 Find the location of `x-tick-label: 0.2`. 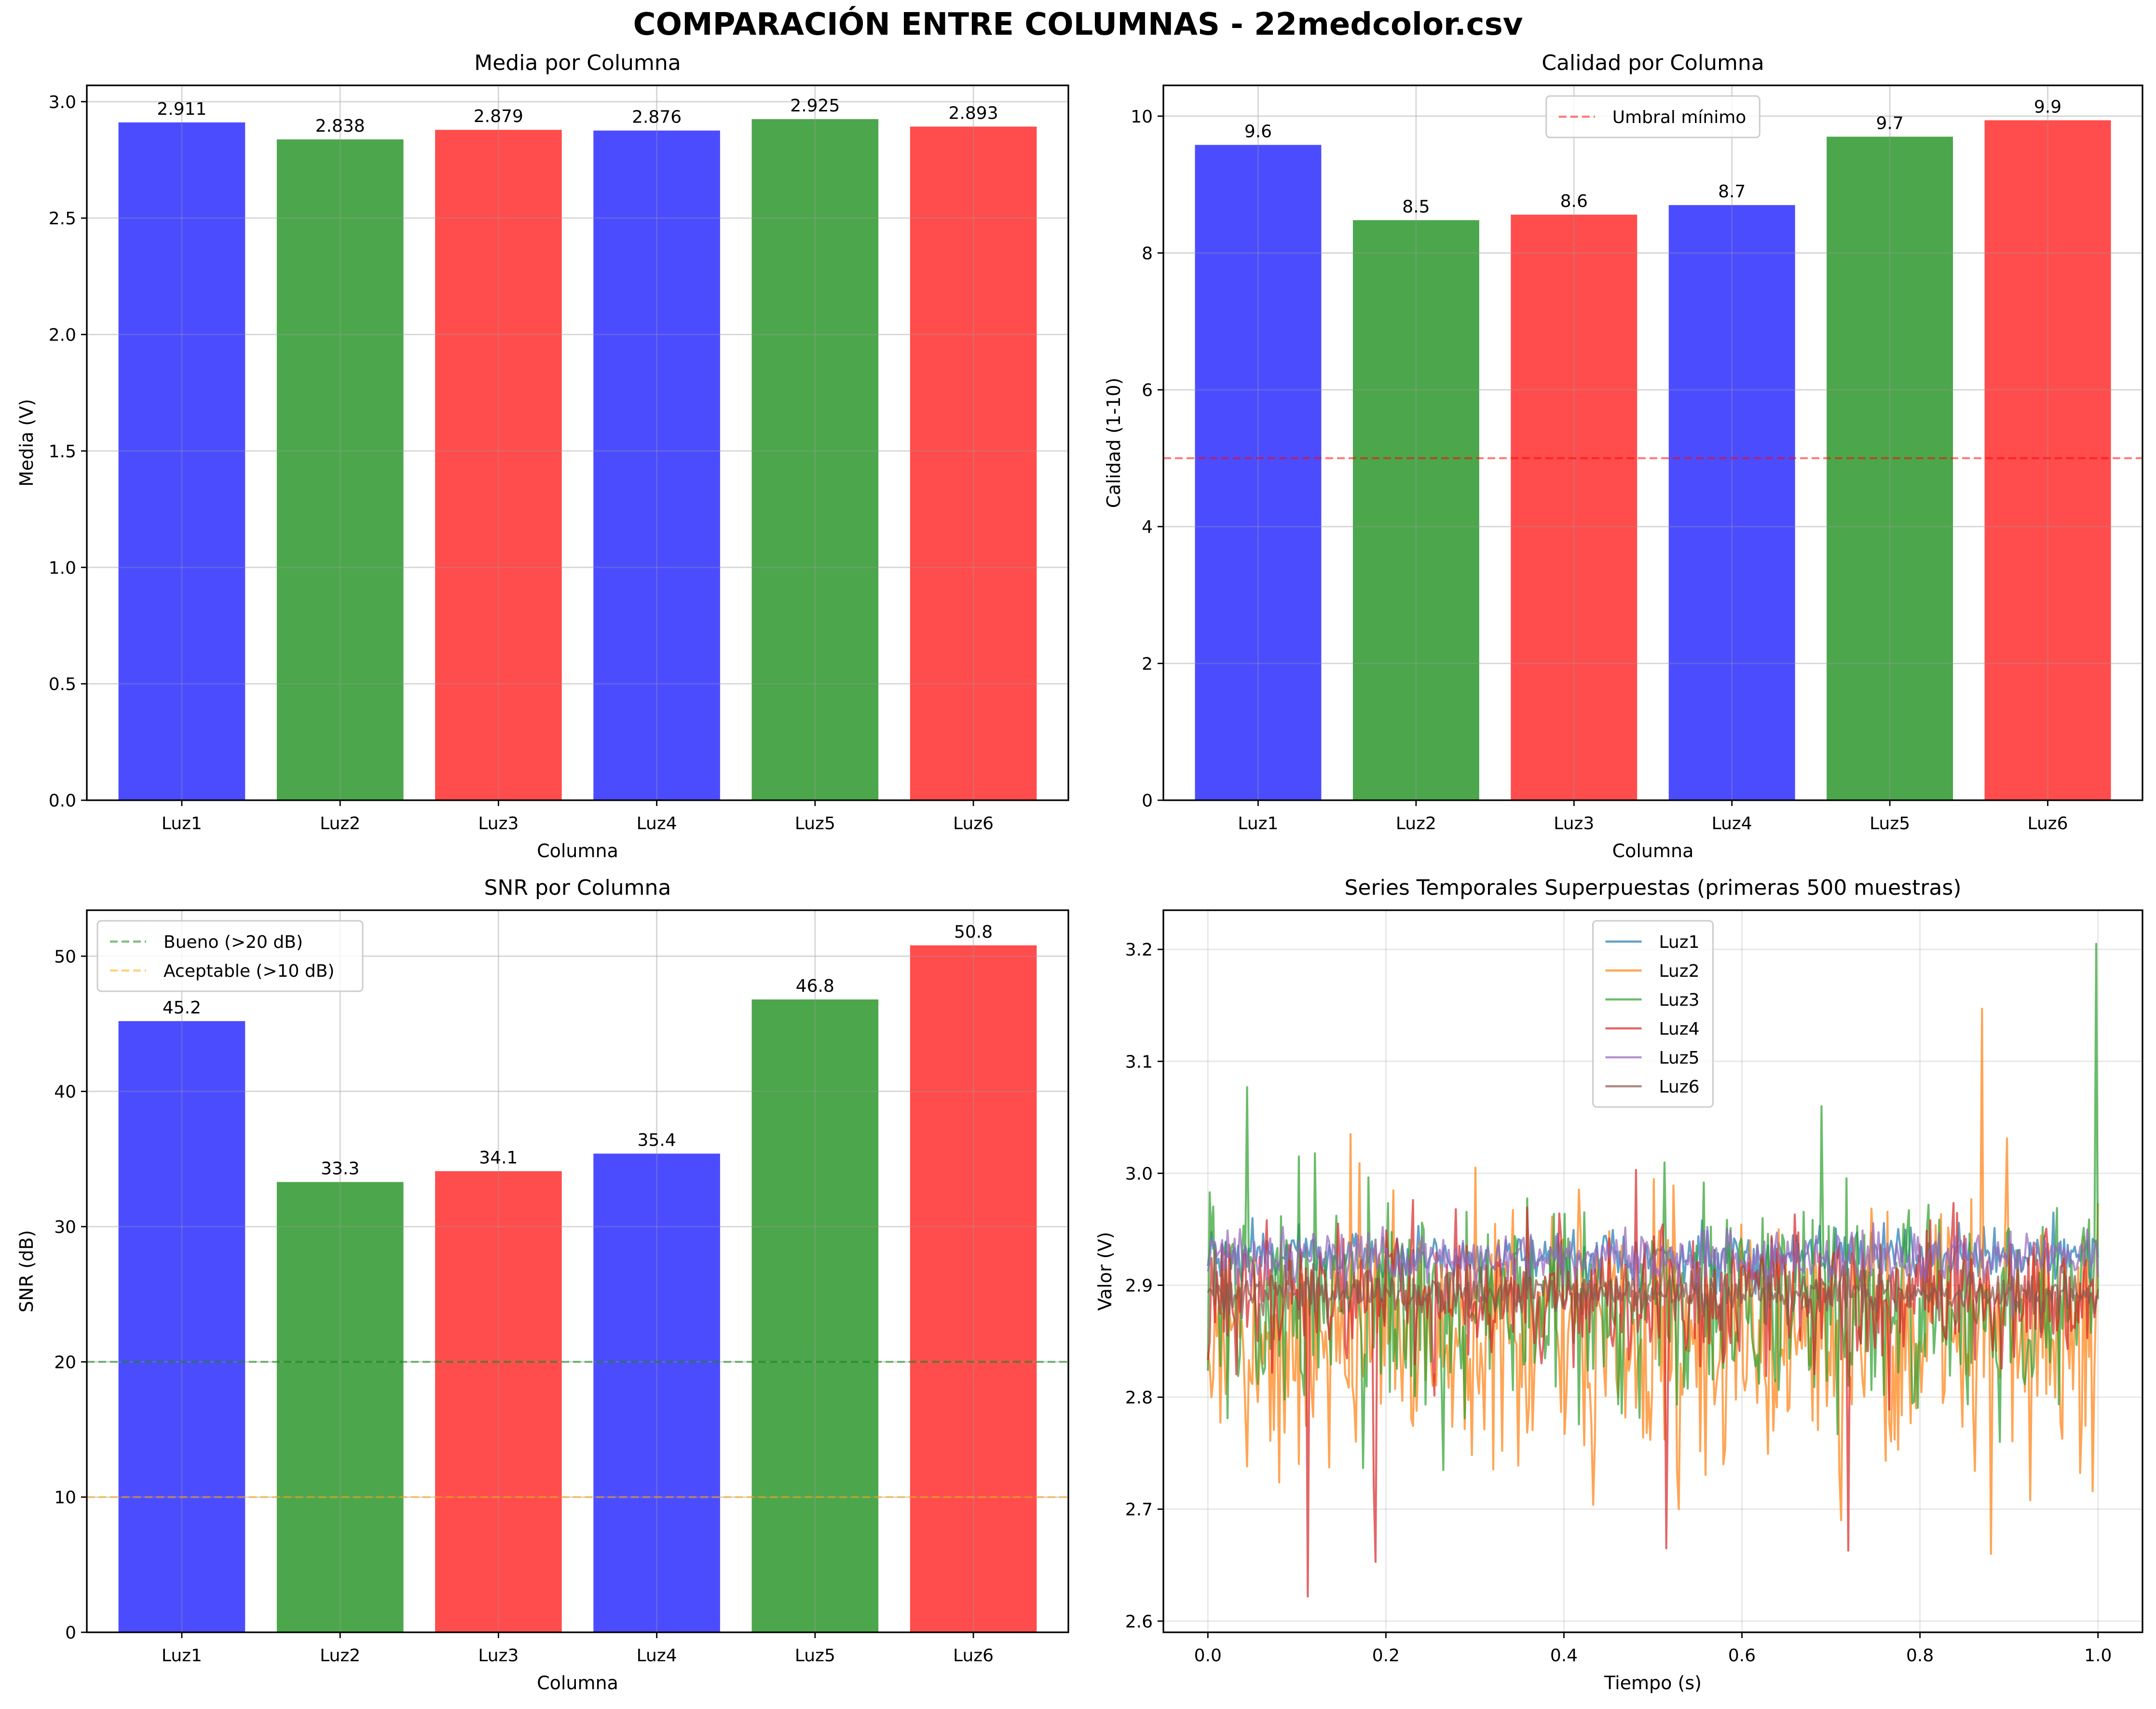

x-tick-label: 0.2 is located at coordinates (1386, 1656).